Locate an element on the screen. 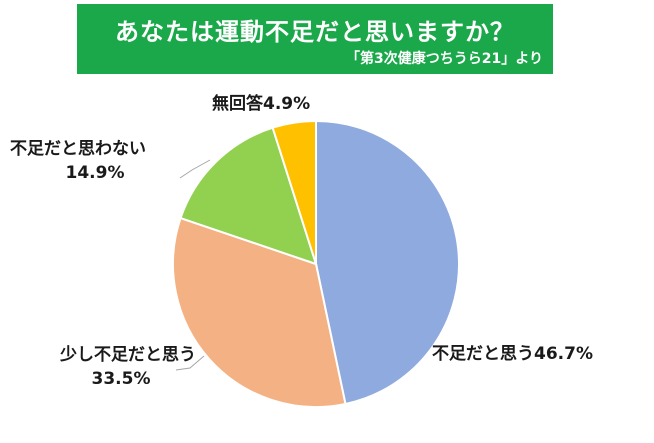 The image size is (654, 443). slice-label-slightly-not-enough-text: 少し不足だと思う is located at coordinates (128, 355).